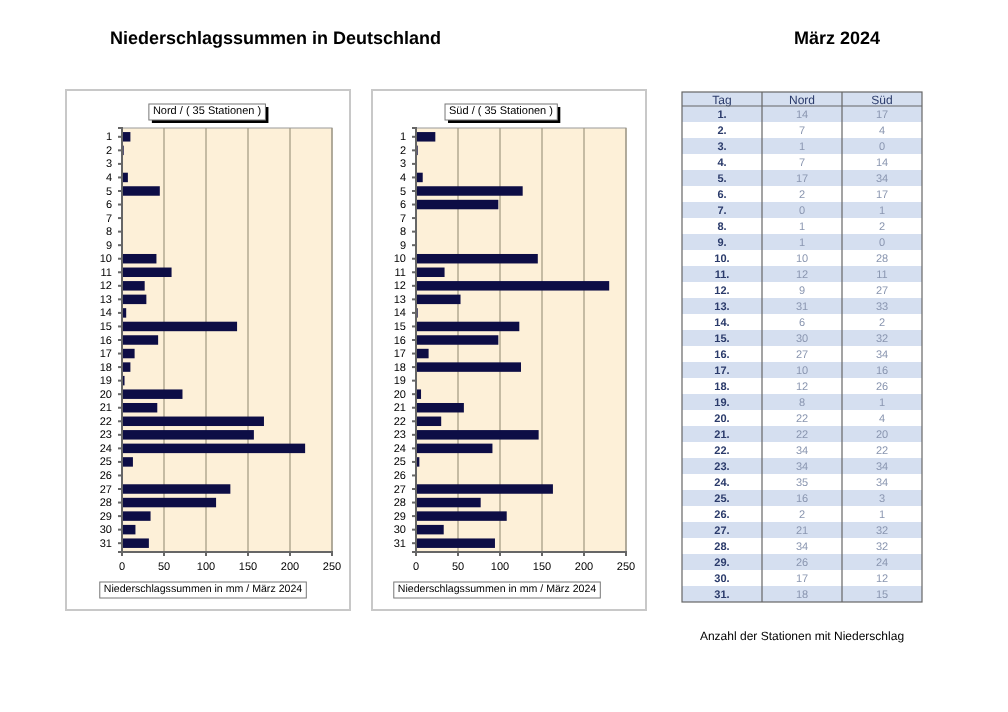 The image size is (1008, 712). Describe the element at coordinates (276, 38) in the screenshot. I see `chart-title: Niederschlagssummen in Deutschland` at that location.